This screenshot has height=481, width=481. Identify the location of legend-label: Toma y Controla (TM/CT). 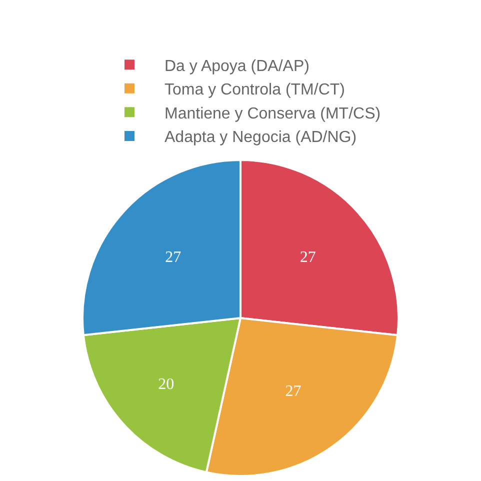
(254, 90).